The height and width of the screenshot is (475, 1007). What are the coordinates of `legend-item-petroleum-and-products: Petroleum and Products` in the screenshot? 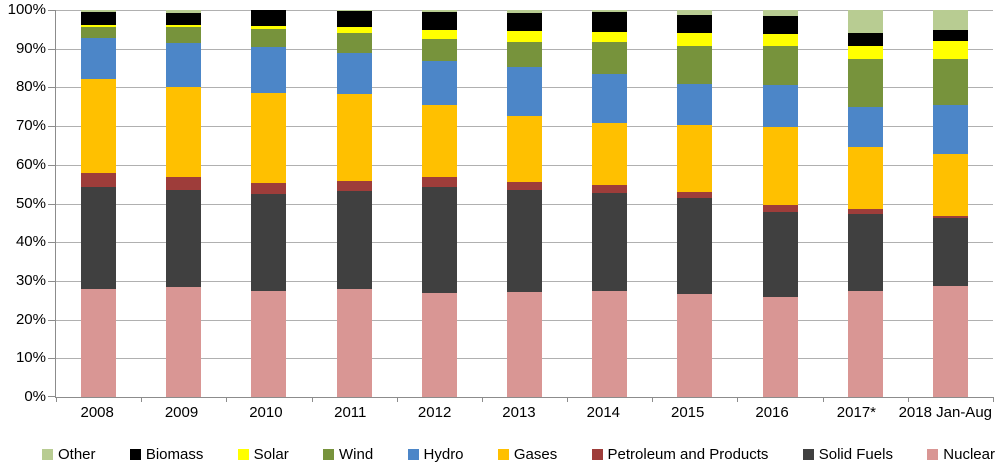 It's located at (680, 454).